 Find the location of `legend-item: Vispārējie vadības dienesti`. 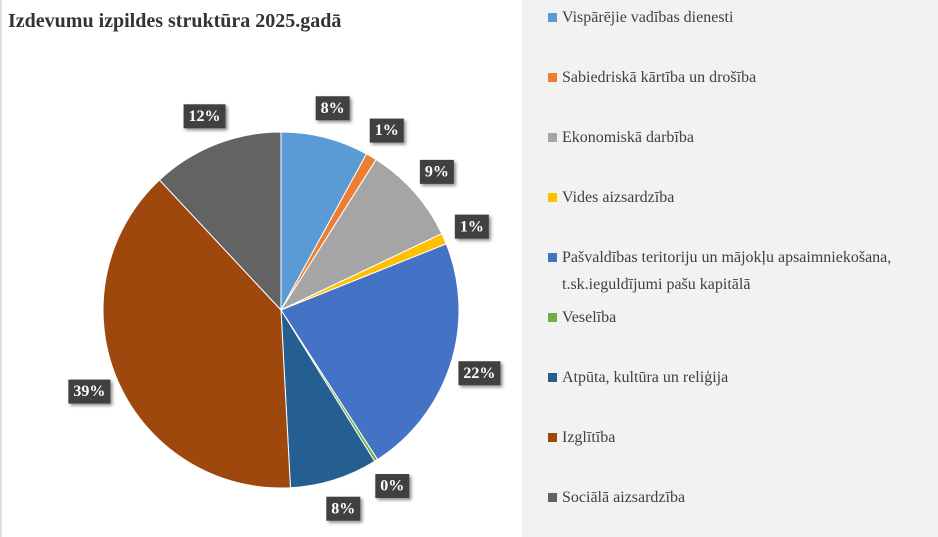

legend-item: Vispārējie vadības dienesti is located at coordinates (738, 17).